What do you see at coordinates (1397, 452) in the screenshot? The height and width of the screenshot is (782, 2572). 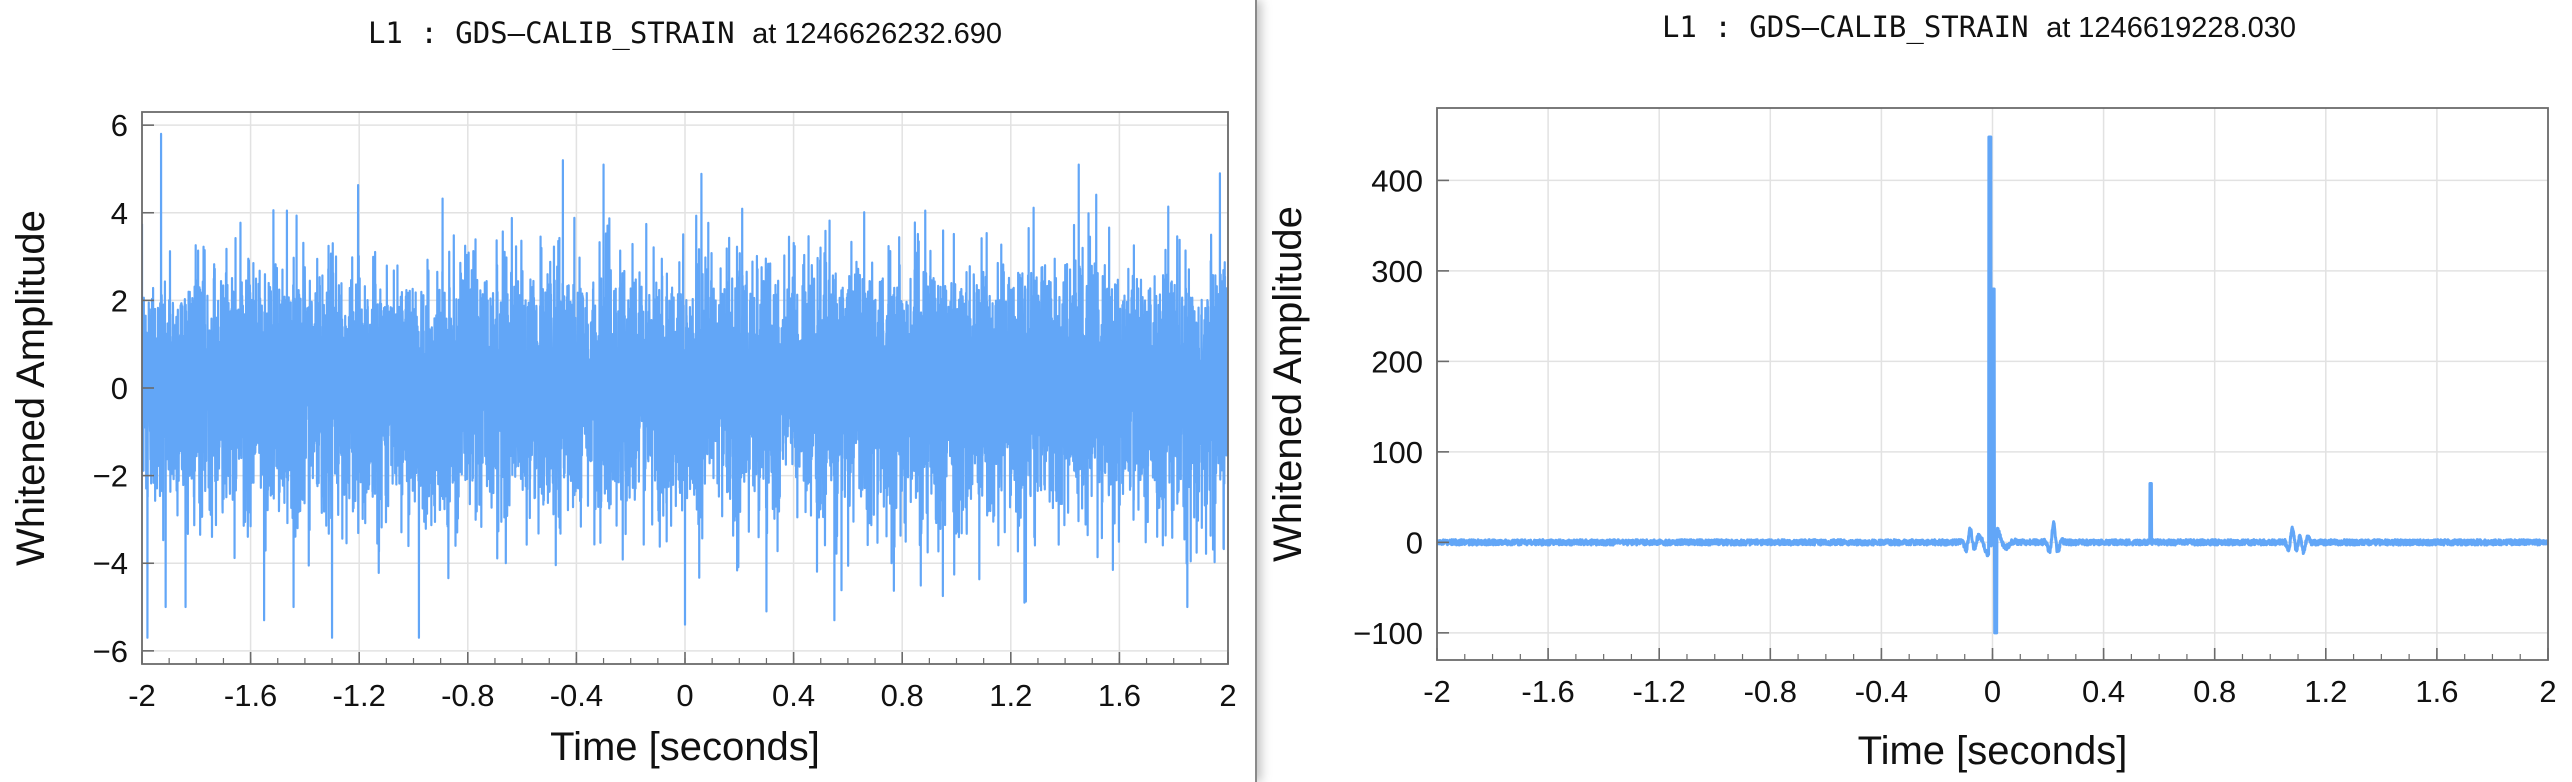 I see `y-tick-label: 100` at bounding box center [1397, 452].